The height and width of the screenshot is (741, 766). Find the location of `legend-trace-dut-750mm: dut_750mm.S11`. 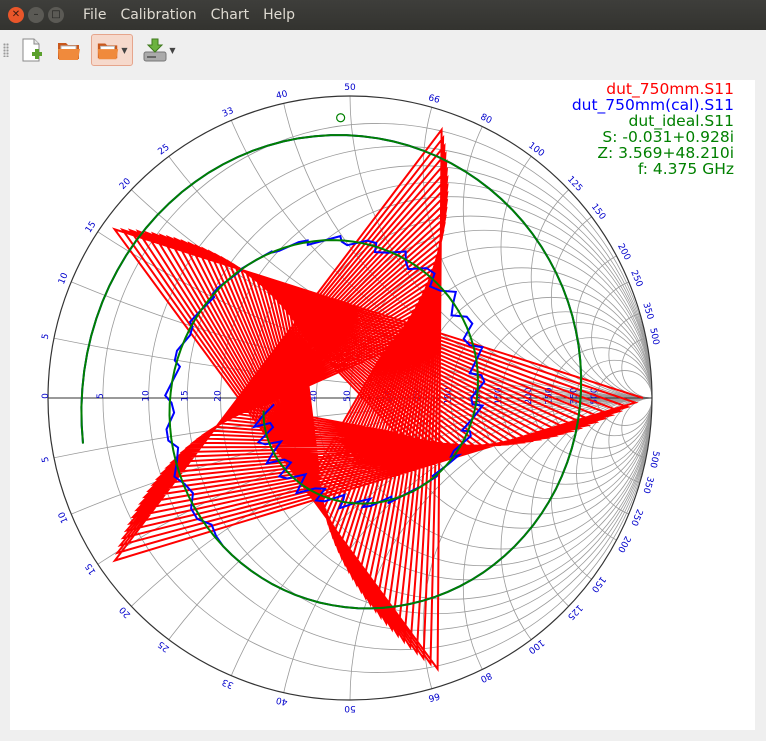

legend-trace-dut-750mm: dut_750mm.S11 is located at coordinates (670, 89).